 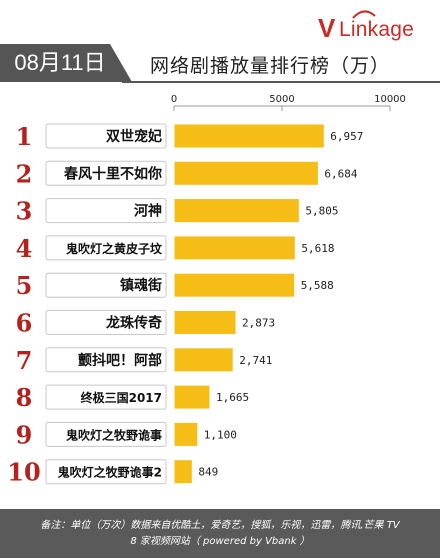 I want to click on logo-arc-icon, so click(x=364, y=14).